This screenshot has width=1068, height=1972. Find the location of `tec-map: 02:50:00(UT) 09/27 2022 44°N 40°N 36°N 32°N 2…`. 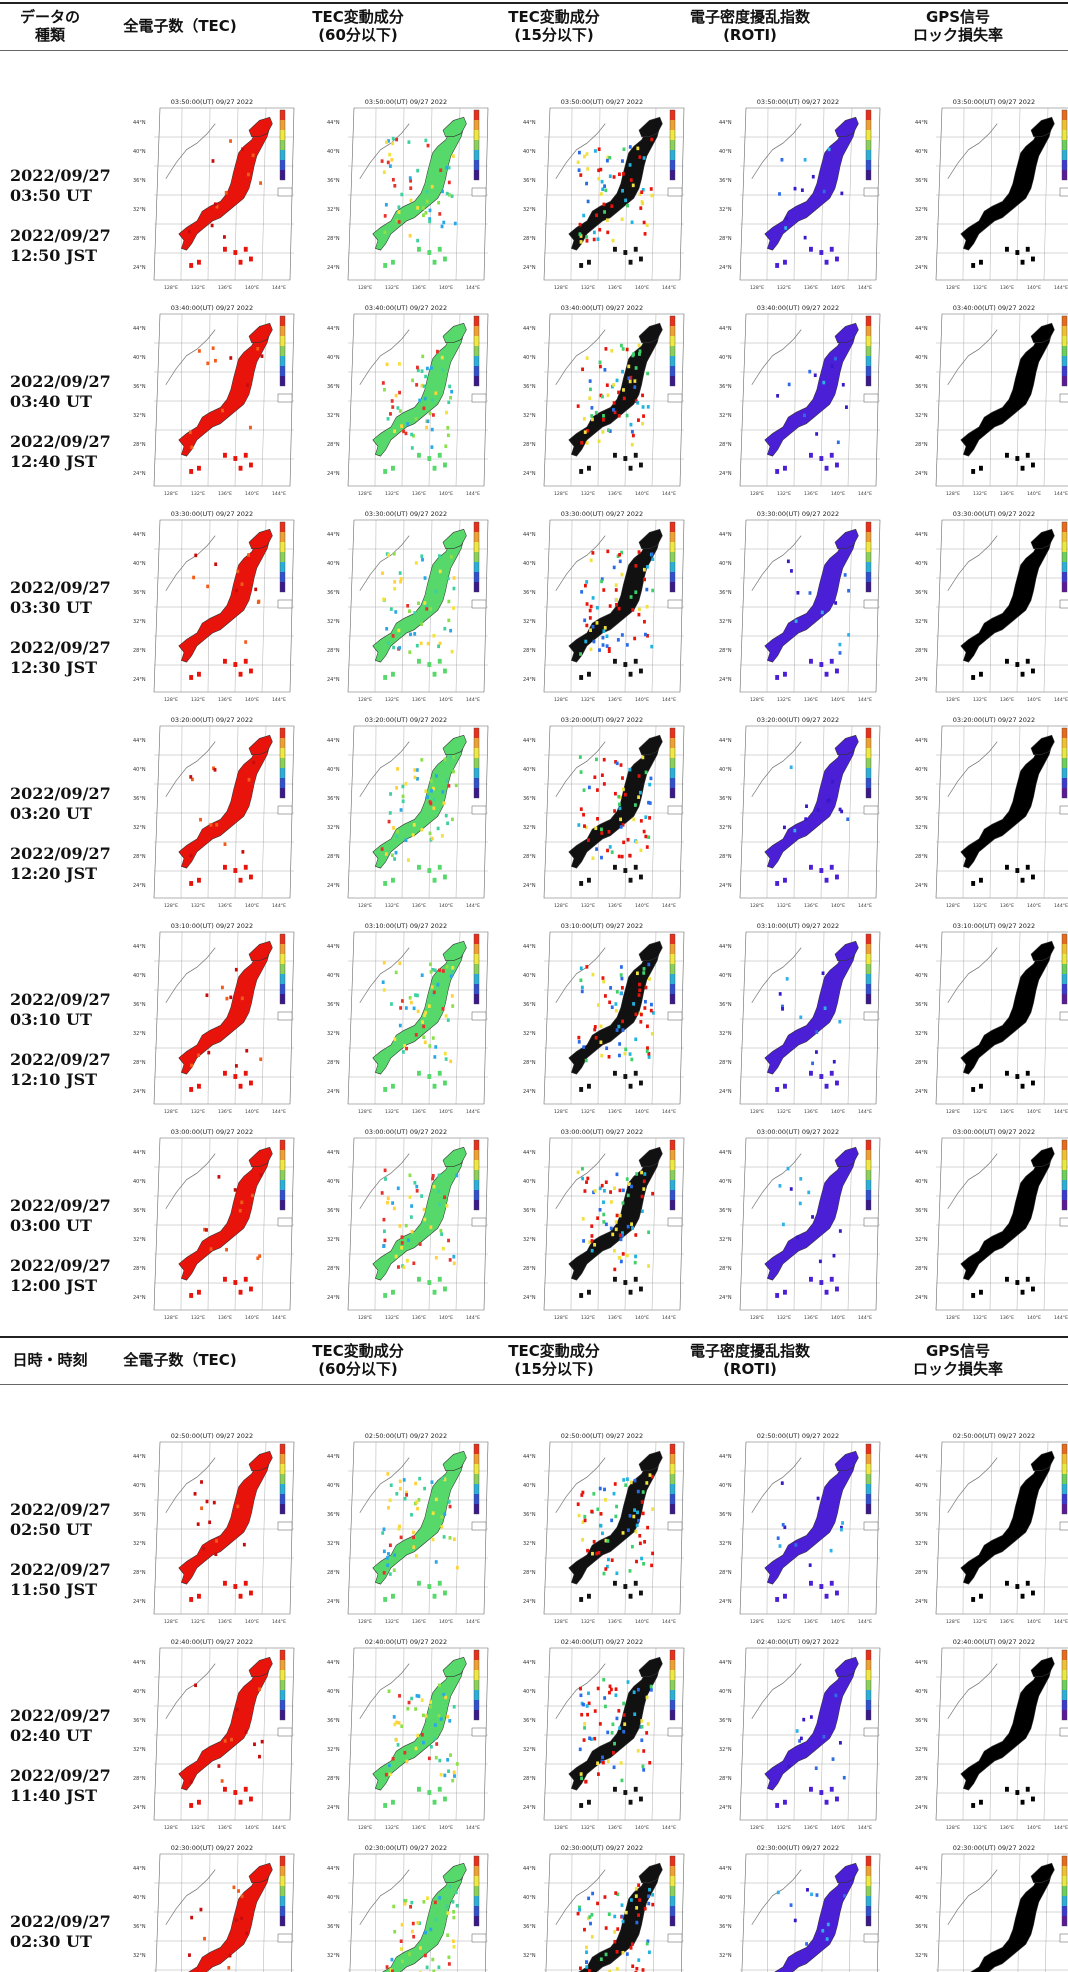

tec-map: 02:50:00(UT) 09/27 2022 44°N 40°N 36°N 32°N 2… is located at coordinates (215, 1526).